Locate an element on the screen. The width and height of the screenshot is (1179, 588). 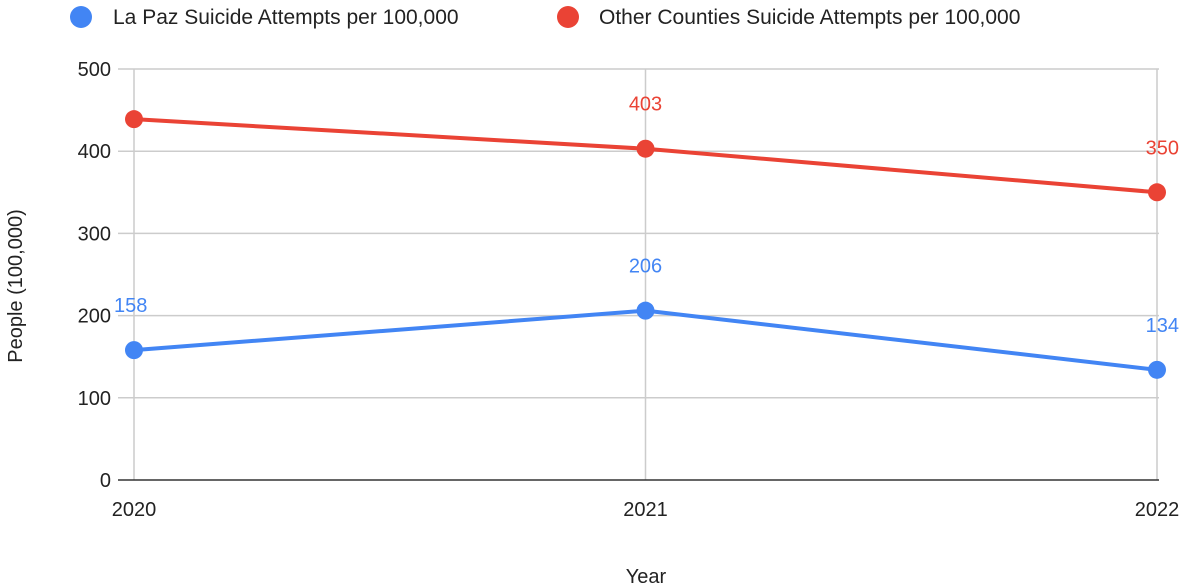
data-point-other-counties-2020 is located at coordinates (134, 119).